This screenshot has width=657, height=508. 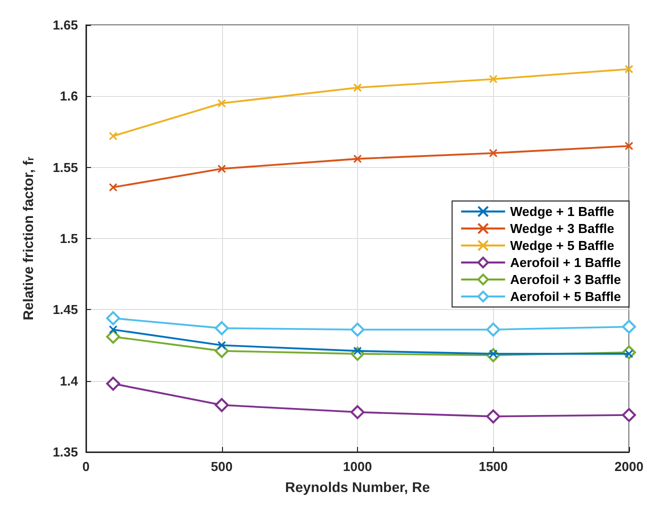 I want to click on x-tick-label: 1000, so click(x=357, y=466).